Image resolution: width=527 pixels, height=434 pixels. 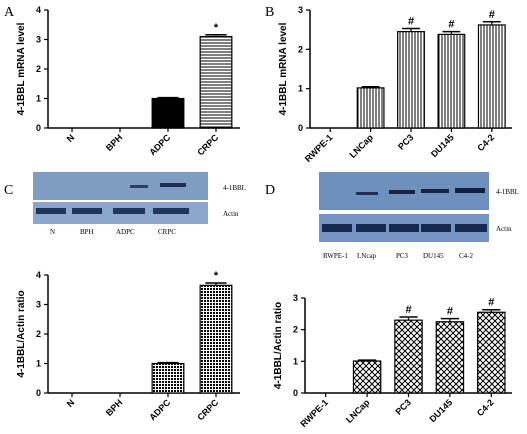 I want to click on panel-letter-c: C, so click(x=8, y=190).